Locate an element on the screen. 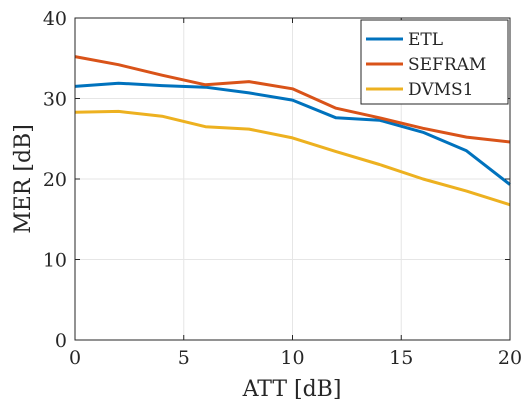 This screenshot has height=415, width=522. x-tick-label: 20 is located at coordinates (510, 358).